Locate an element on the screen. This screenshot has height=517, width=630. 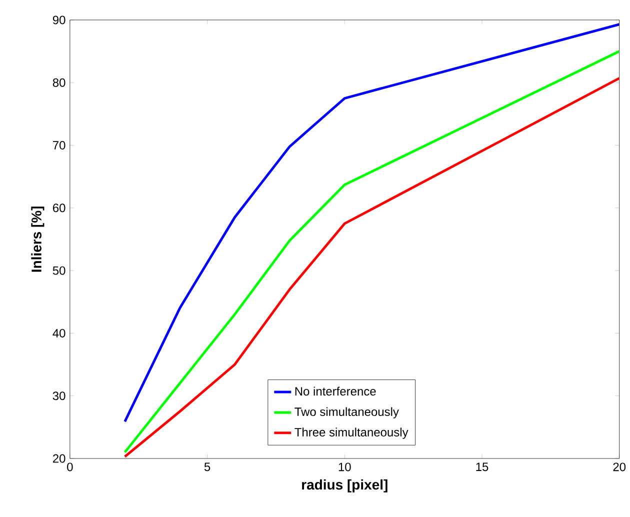
y-tick-label: 30 is located at coordinates (59, 395).